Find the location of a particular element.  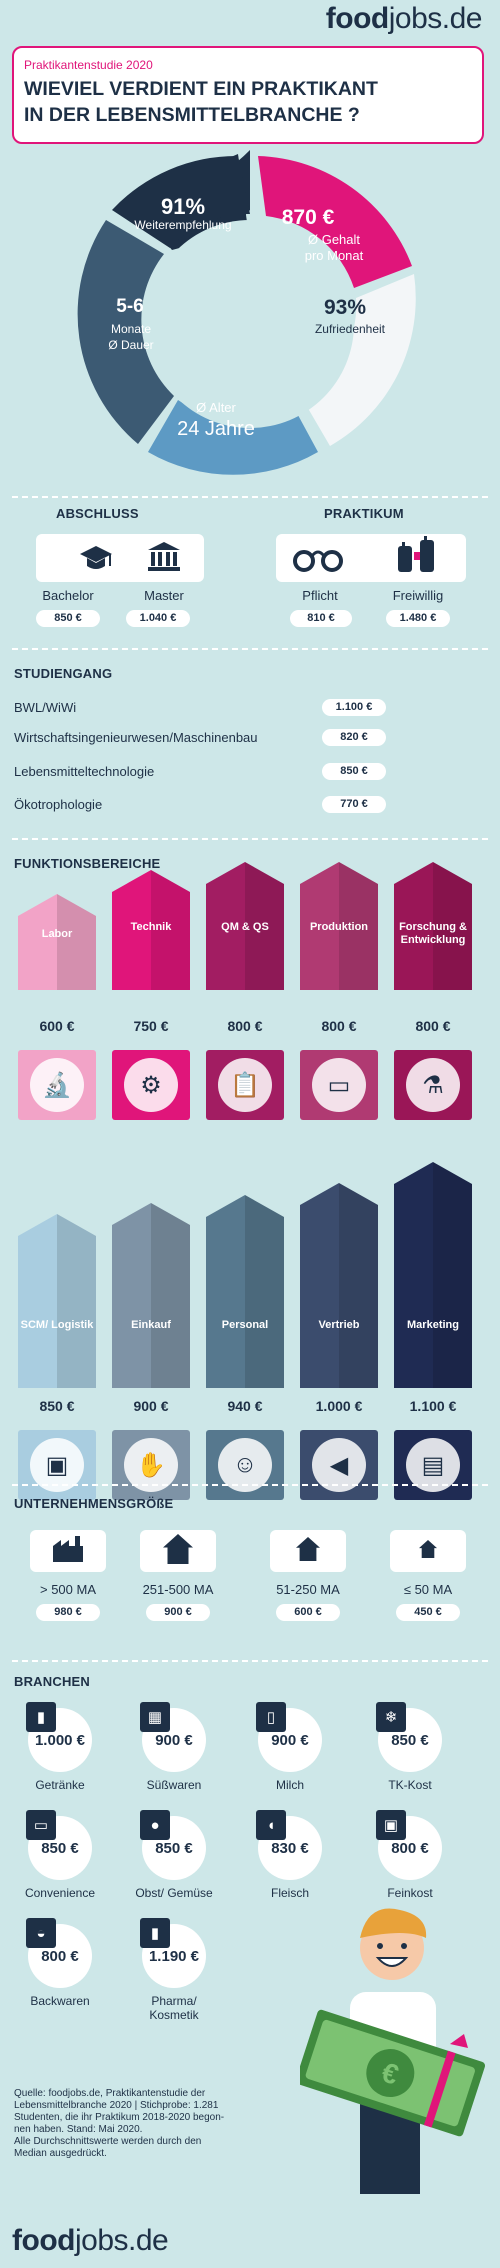

branchen-label-4: Convenience is located at coordinates (60, 1893).